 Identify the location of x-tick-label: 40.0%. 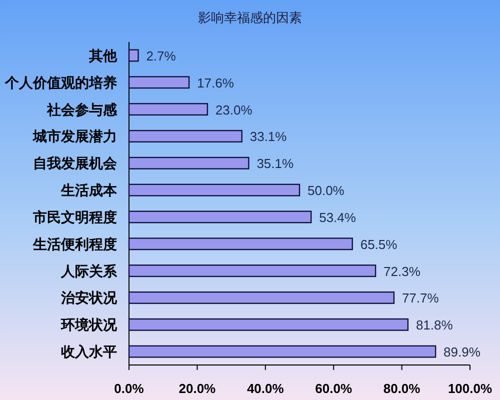
(265, 388).